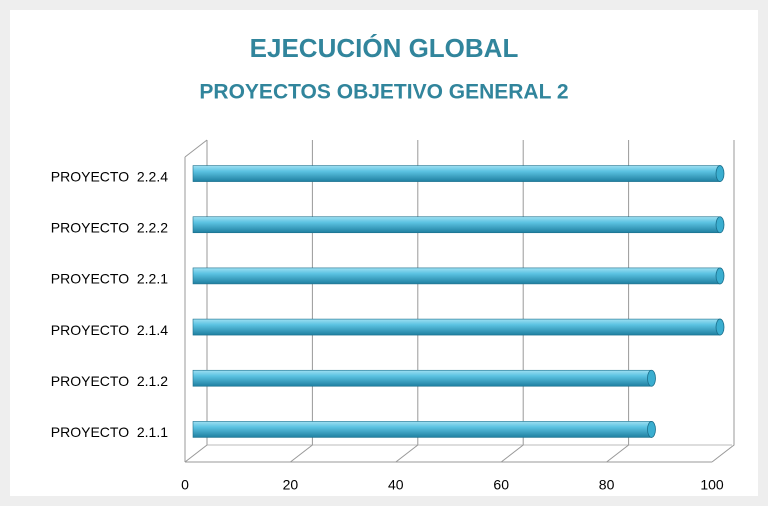  I want to click on y-tick-label: PROYECTO 2.1.2, so click(109, 381).